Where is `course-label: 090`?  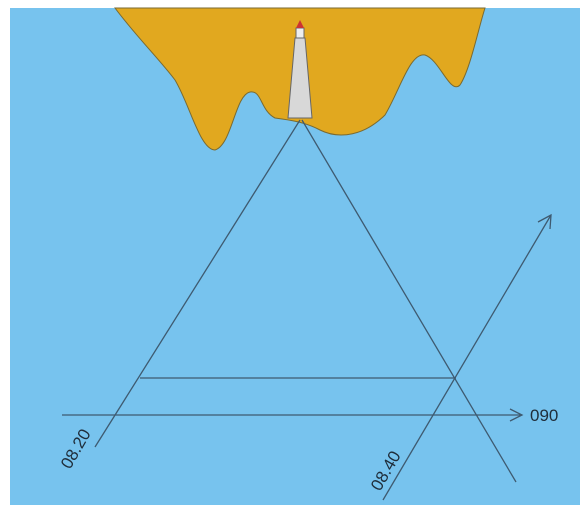
course-label: 090 is located at coordinates (544, 415).